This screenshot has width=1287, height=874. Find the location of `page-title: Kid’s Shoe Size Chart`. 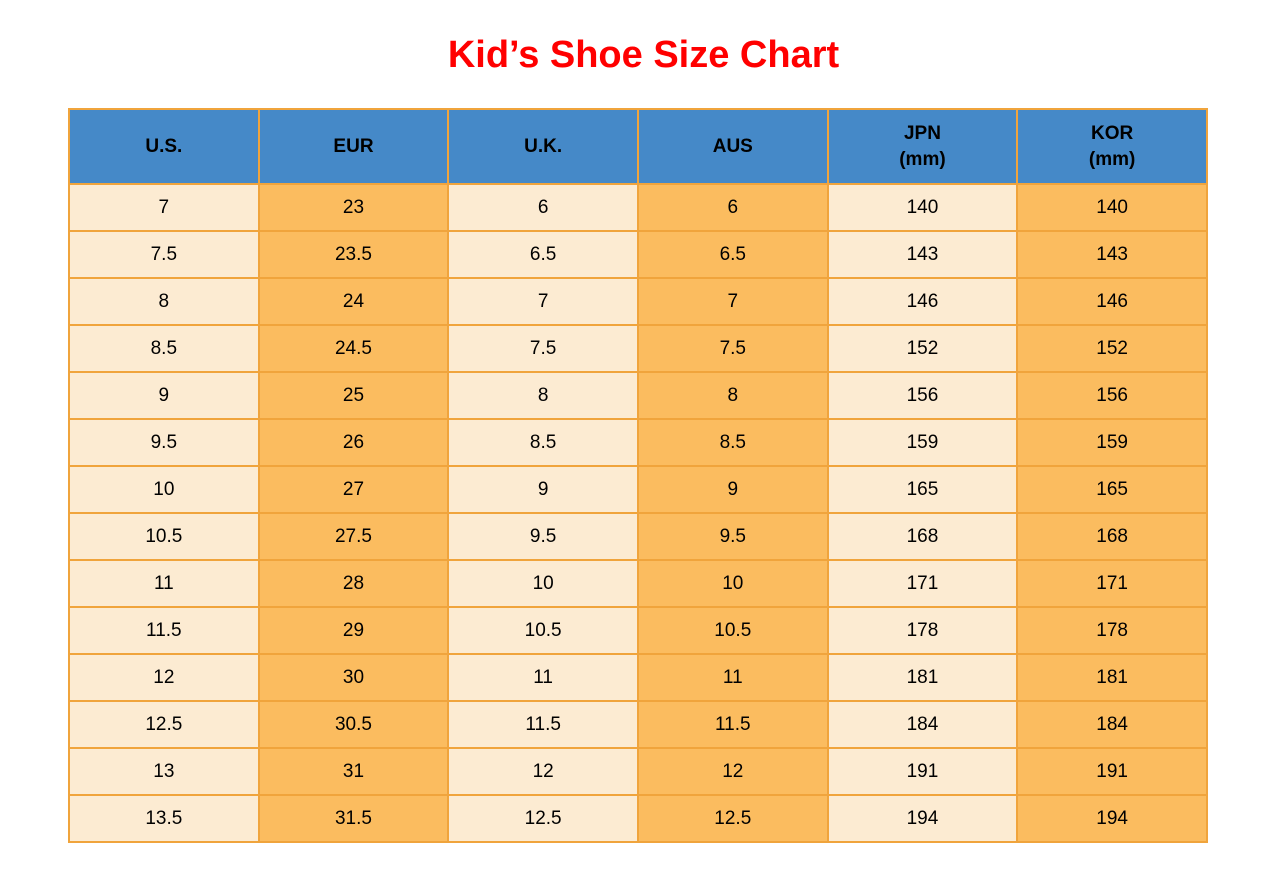

page-title: Kid’s Shoe Size Chart is located at coordinates (643, 55).